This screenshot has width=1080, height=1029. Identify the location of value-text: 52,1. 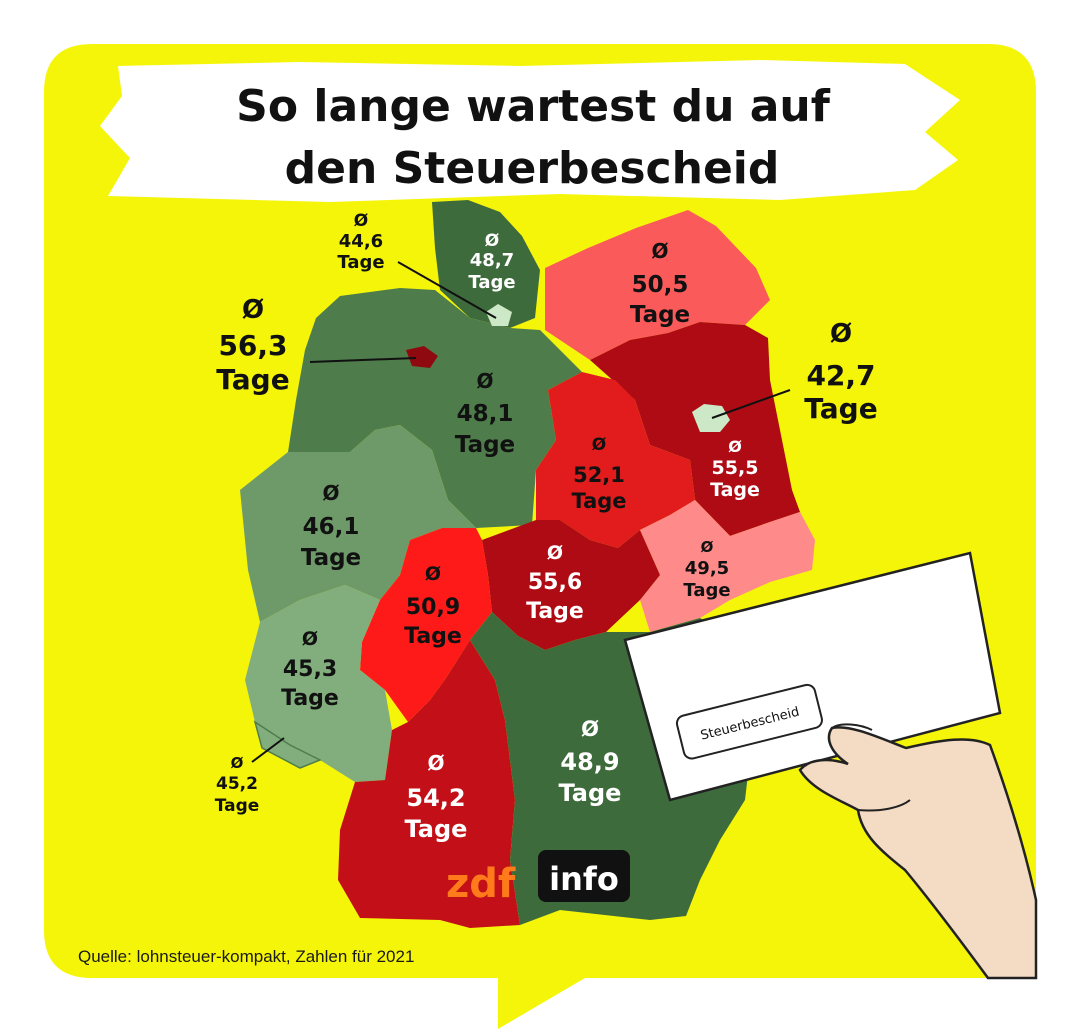
(599, 475).